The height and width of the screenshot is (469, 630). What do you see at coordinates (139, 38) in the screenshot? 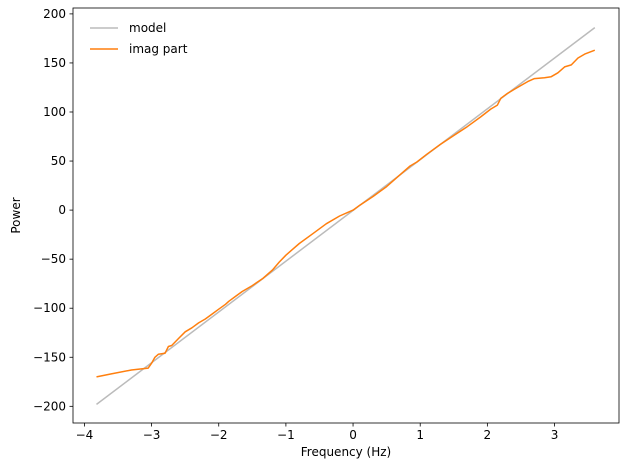
I see `legend: model imag part` at bounding box center [139, 38].